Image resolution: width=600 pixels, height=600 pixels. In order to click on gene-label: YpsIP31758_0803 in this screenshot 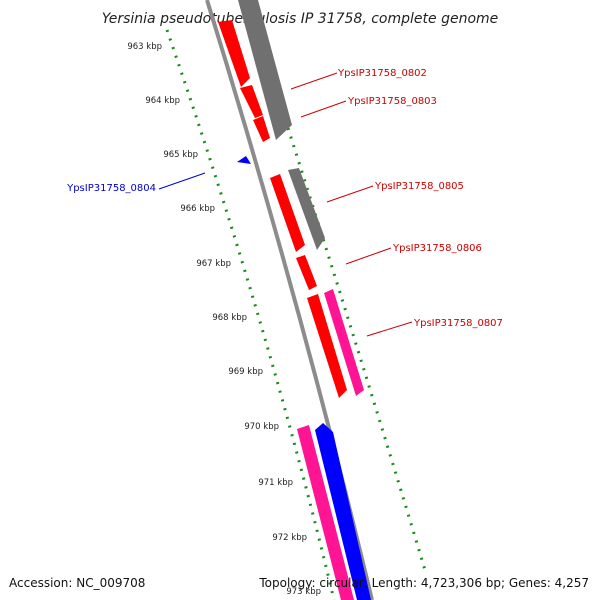, I will do `click(392, 101)`.